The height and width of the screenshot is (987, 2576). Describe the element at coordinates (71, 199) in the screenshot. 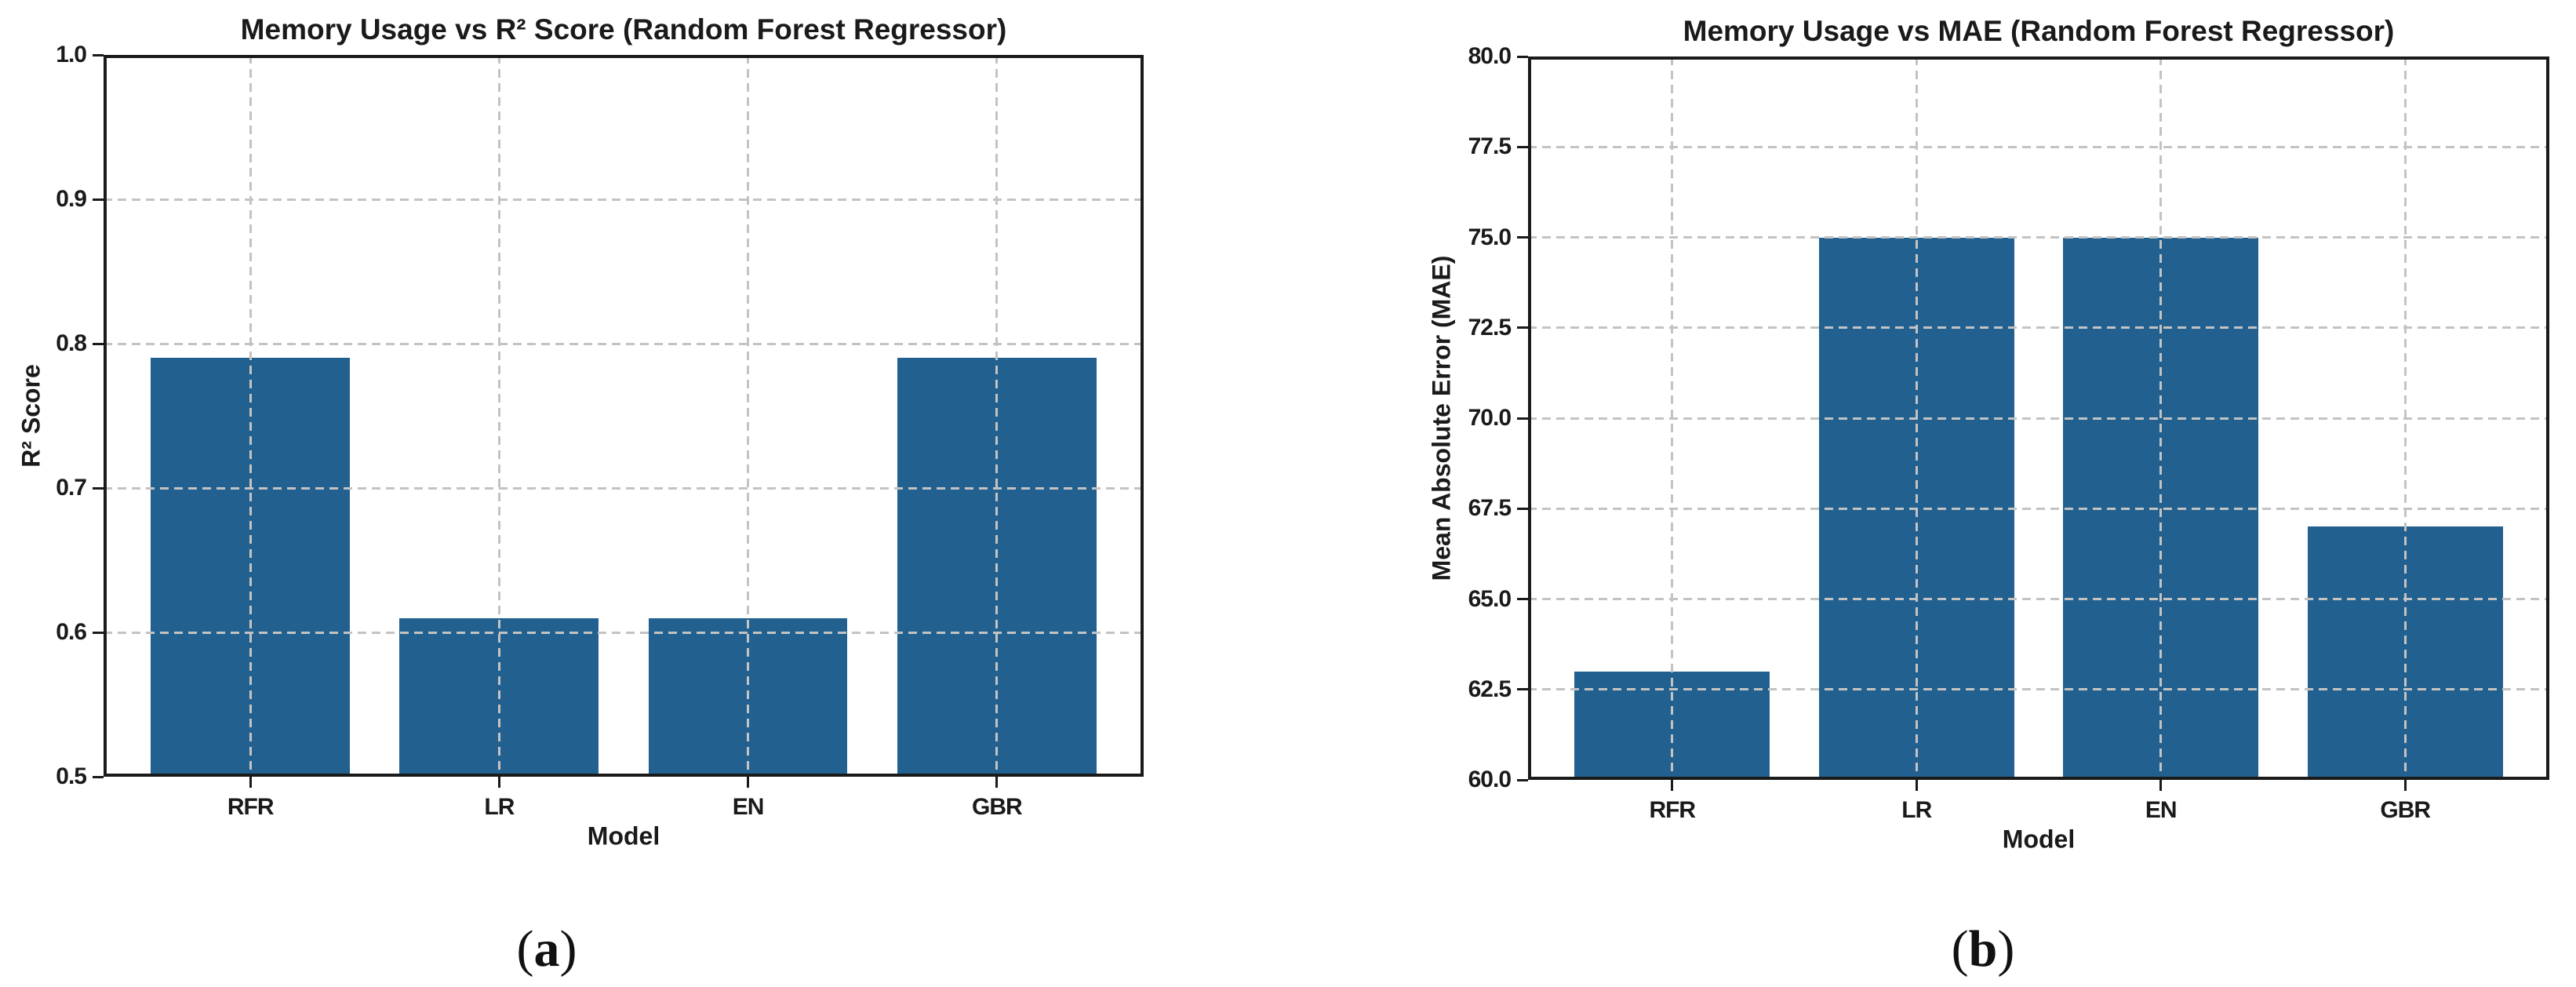

I see `y-tick-label: 0.9` at that location.